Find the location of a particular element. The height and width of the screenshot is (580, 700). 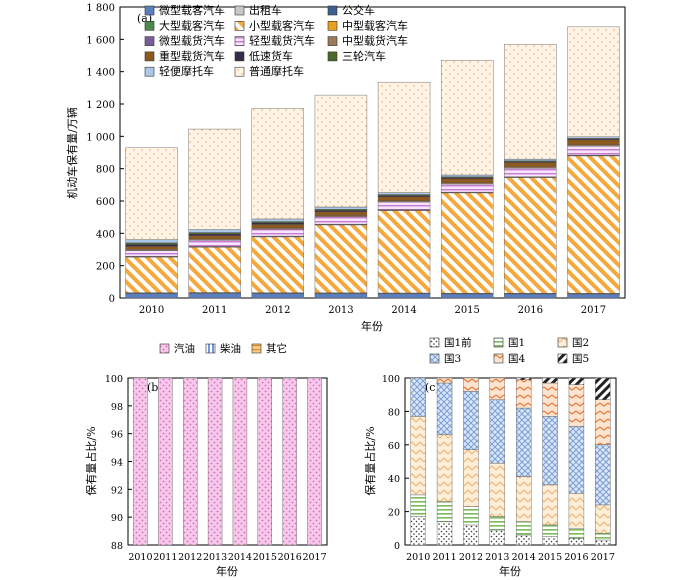

y-tick-label: 1 400 is located at coordinates (100, 73).